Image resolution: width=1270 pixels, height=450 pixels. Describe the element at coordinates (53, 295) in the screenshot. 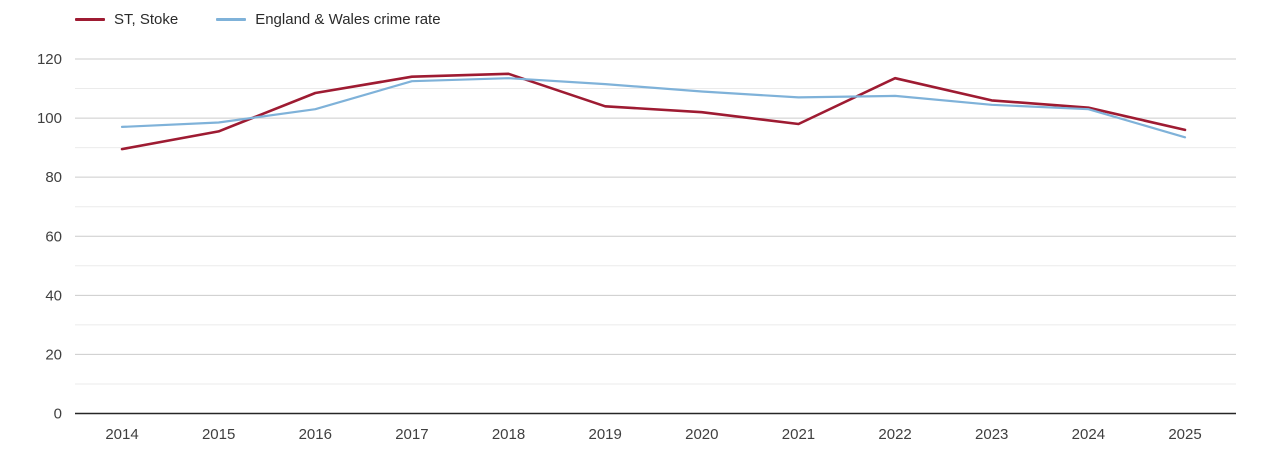

I see `y-tick-label: 40` at that location.